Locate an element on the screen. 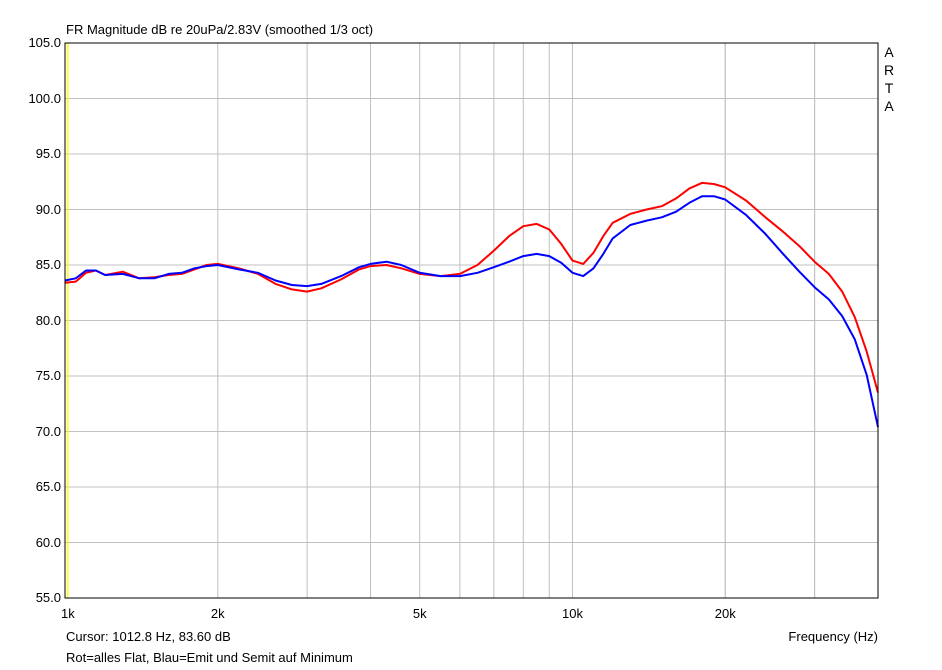 The width and height of the screenshot is (942, 670). y-tick-label: 70.0 is located at coordinates (48, 431).